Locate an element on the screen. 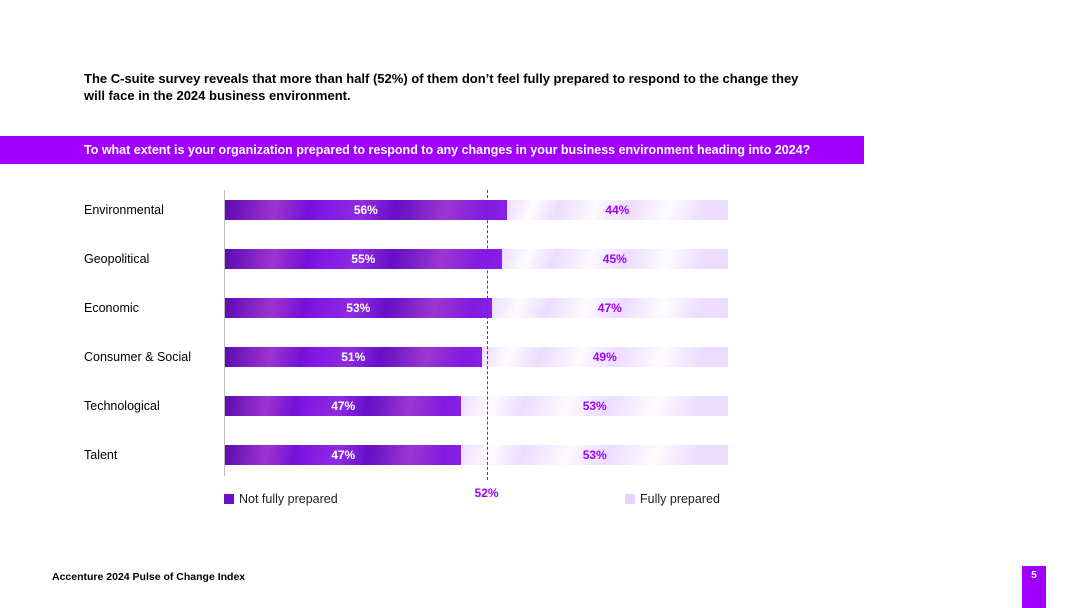  bar-not-fully-prepared-consumer-social is located at coordinates (353, 357).